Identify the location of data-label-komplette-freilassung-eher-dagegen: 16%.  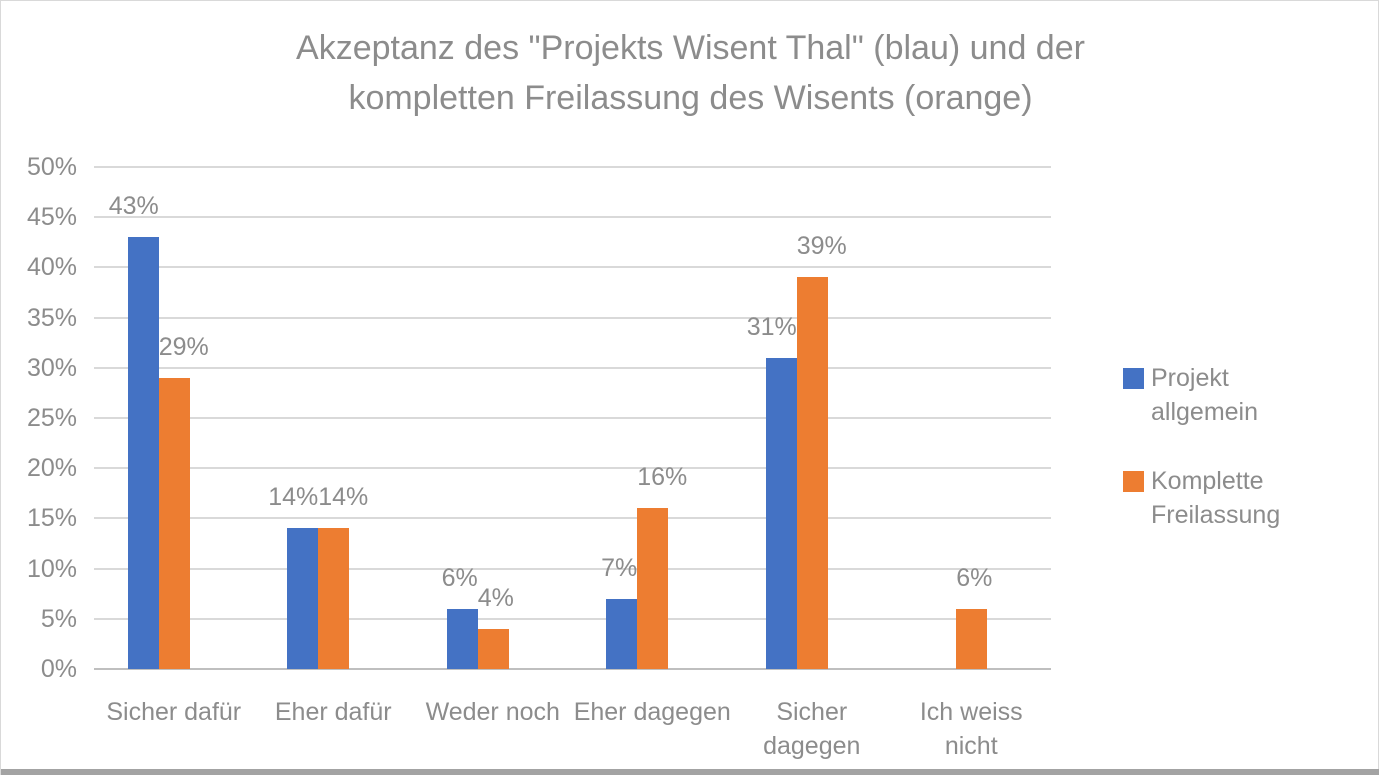
(662, 477).